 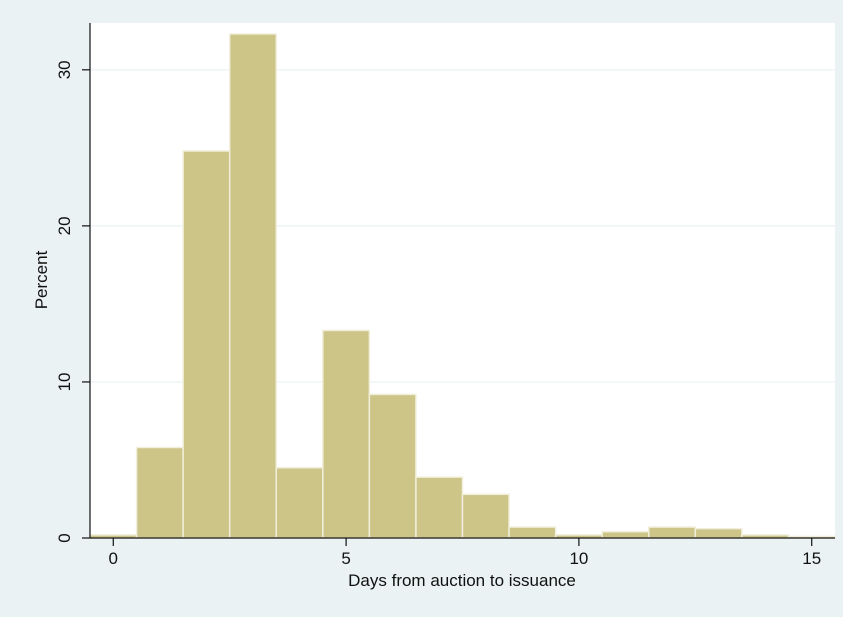 What do you see at coordinates (64, 381) in the screenshot?
I see `y-tick-label-10: 10` at bounding box center [64, 381].